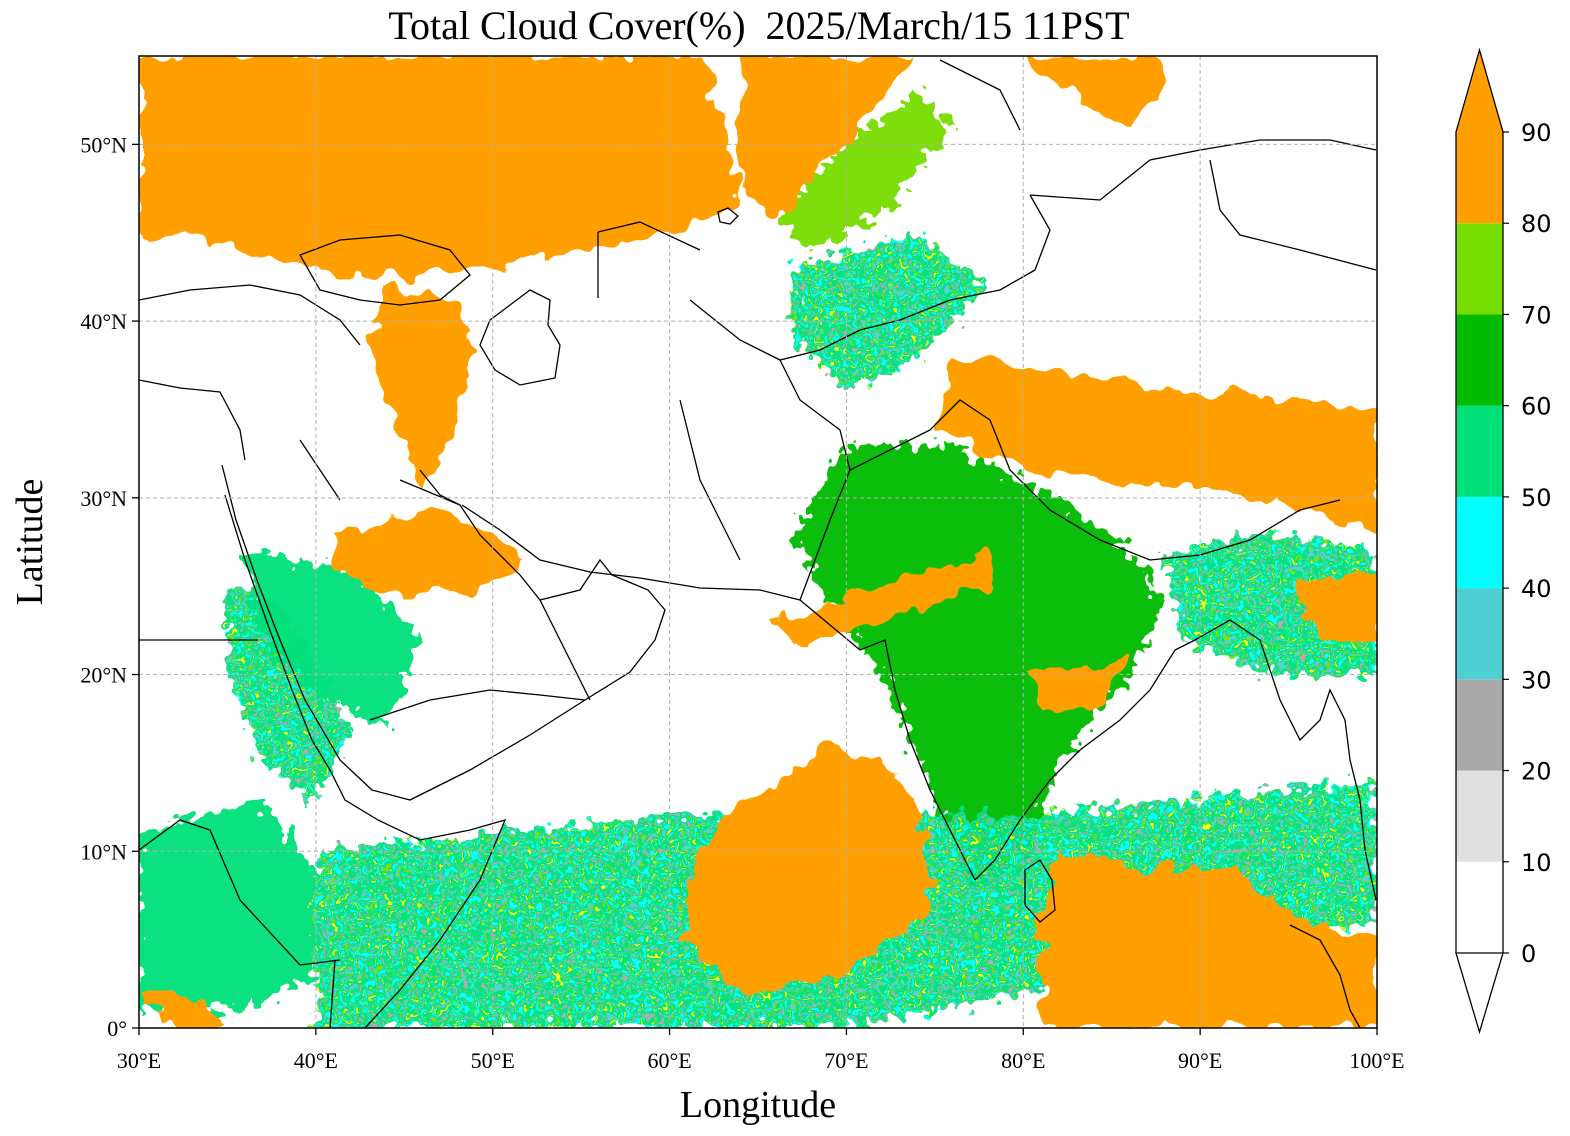 This screenshot has height=1136, width=1570. What do you see at coordinates (759, 25) in the screenshot?
I see `map-title: Total Cloud Cover(%) 2025/March/15 11PST` at bounding box center [759, 25].